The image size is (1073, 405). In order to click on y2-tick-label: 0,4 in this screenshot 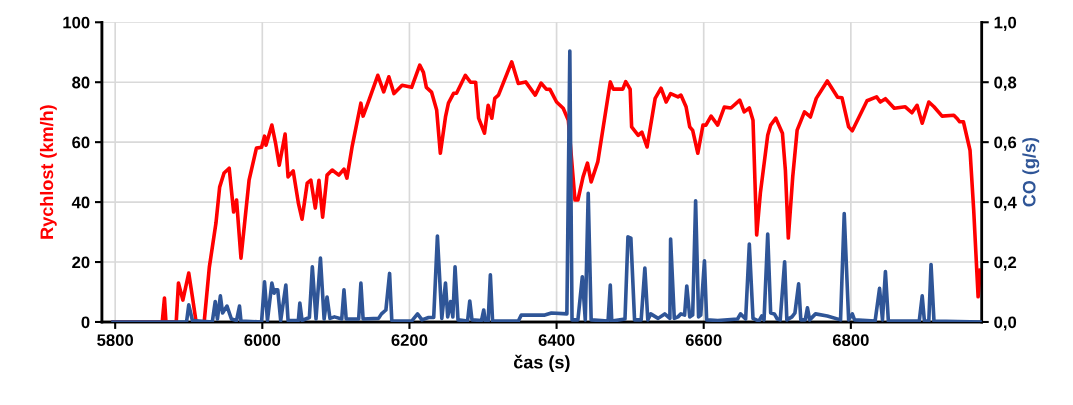, I will do `click(1005, 203)`.